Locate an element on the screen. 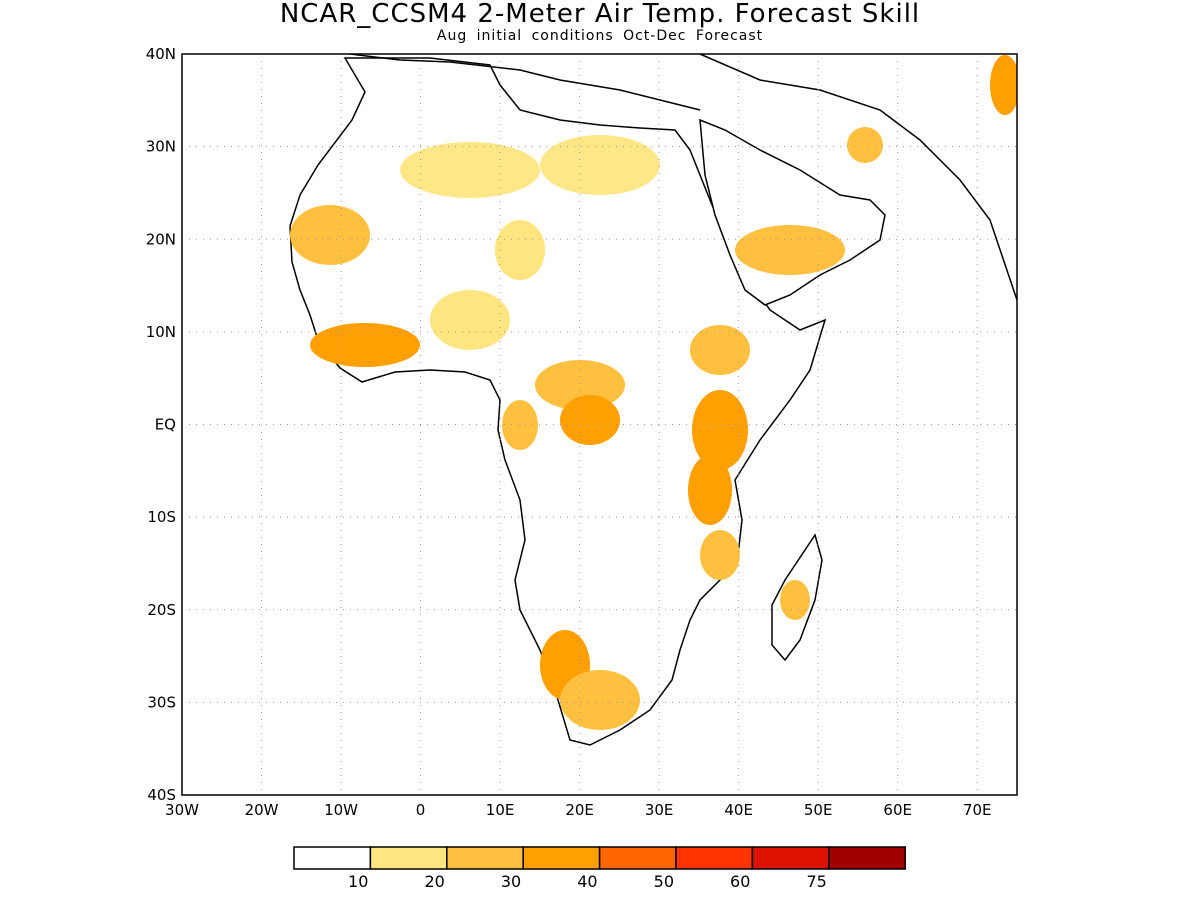 The width and height of the screenshot is (1200, 900). x-tick-label: 40E is located at coordinates (738, 810).